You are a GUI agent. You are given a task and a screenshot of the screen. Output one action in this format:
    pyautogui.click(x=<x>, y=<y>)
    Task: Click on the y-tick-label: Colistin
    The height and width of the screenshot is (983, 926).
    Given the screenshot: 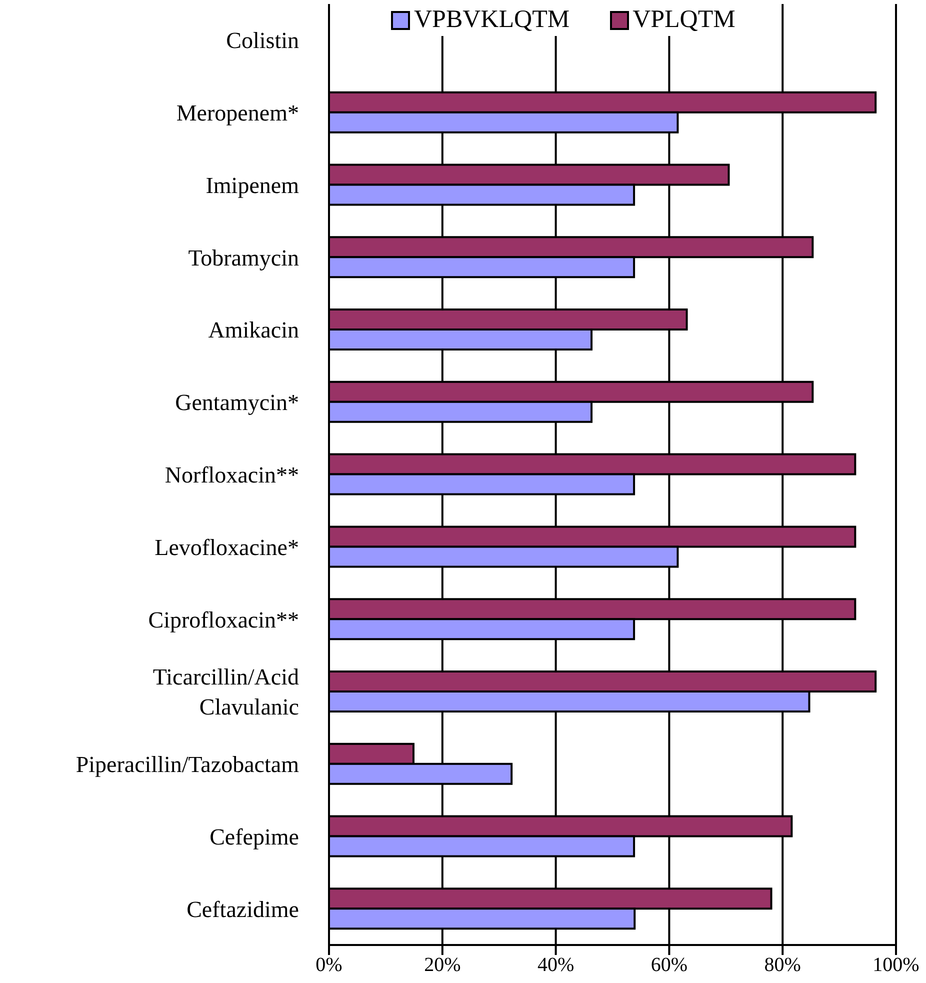 What is the action you would take?
    pyautogui.click(x=263, y=40)
    